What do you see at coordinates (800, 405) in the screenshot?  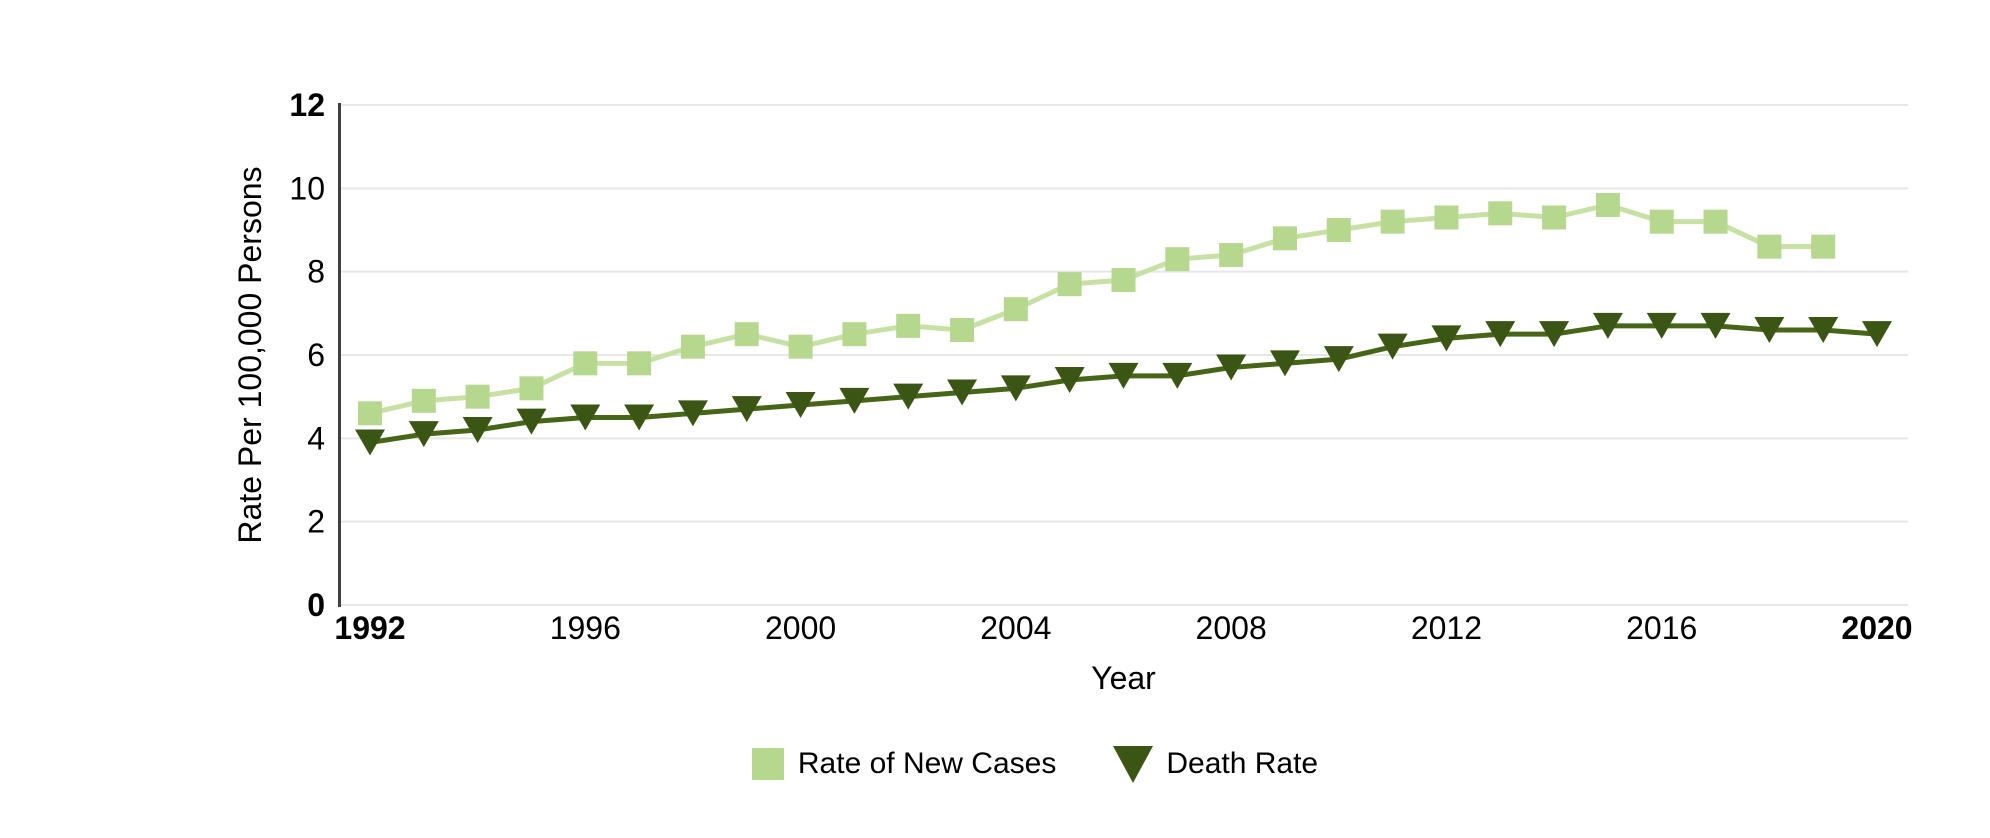 I see `death-rate-point-2000` at bounding box center [800, 405].